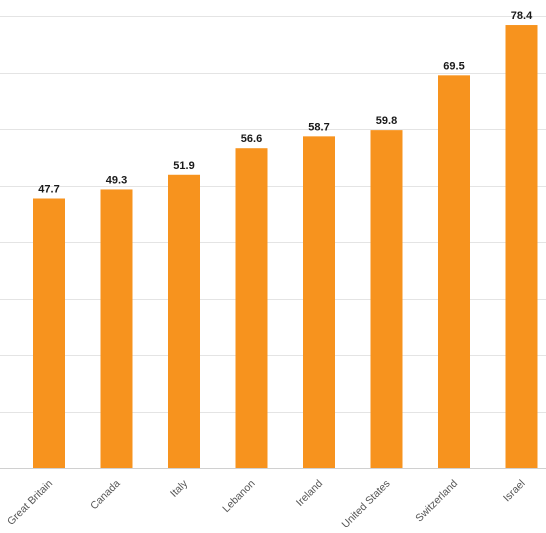 The height and width of the screenshot is (533, 546). What do you see at coordinates (251, 139) in the screenshot?
I see `value-label: 56.6` at bounding box center [251, 139].